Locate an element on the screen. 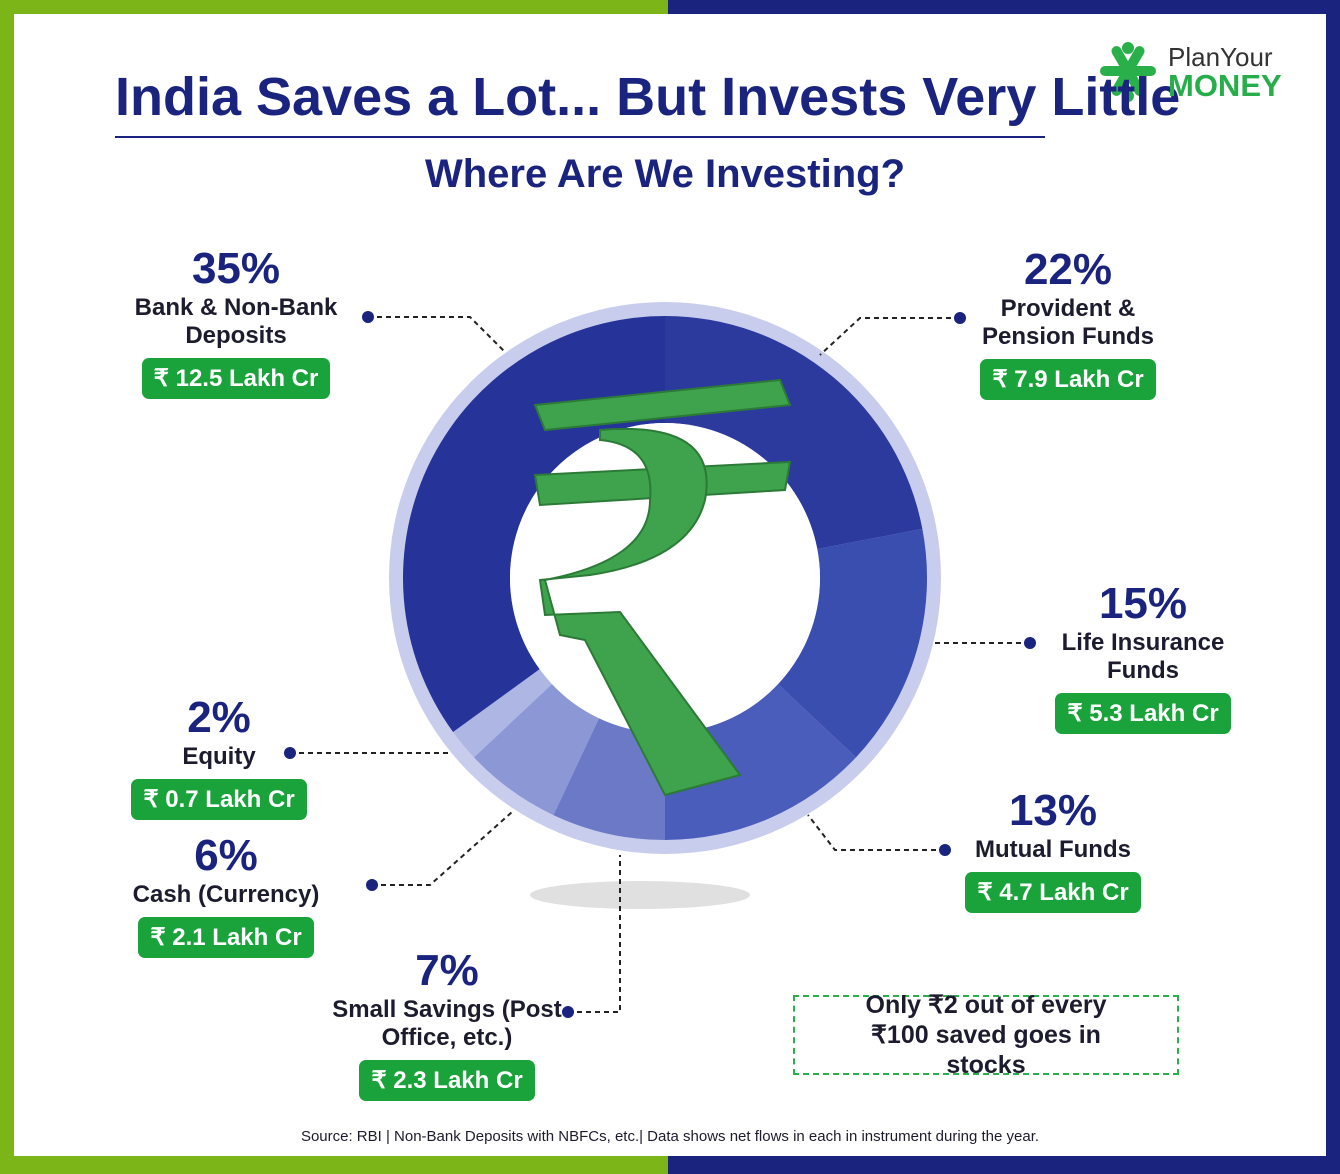  percent-label: 7% is located at coordinates (447, 970).